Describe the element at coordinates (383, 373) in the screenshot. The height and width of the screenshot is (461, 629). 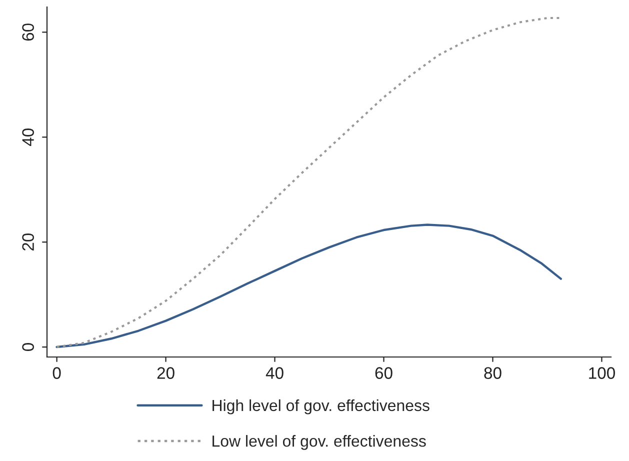
I see `x-tick-label: 60` at that location.